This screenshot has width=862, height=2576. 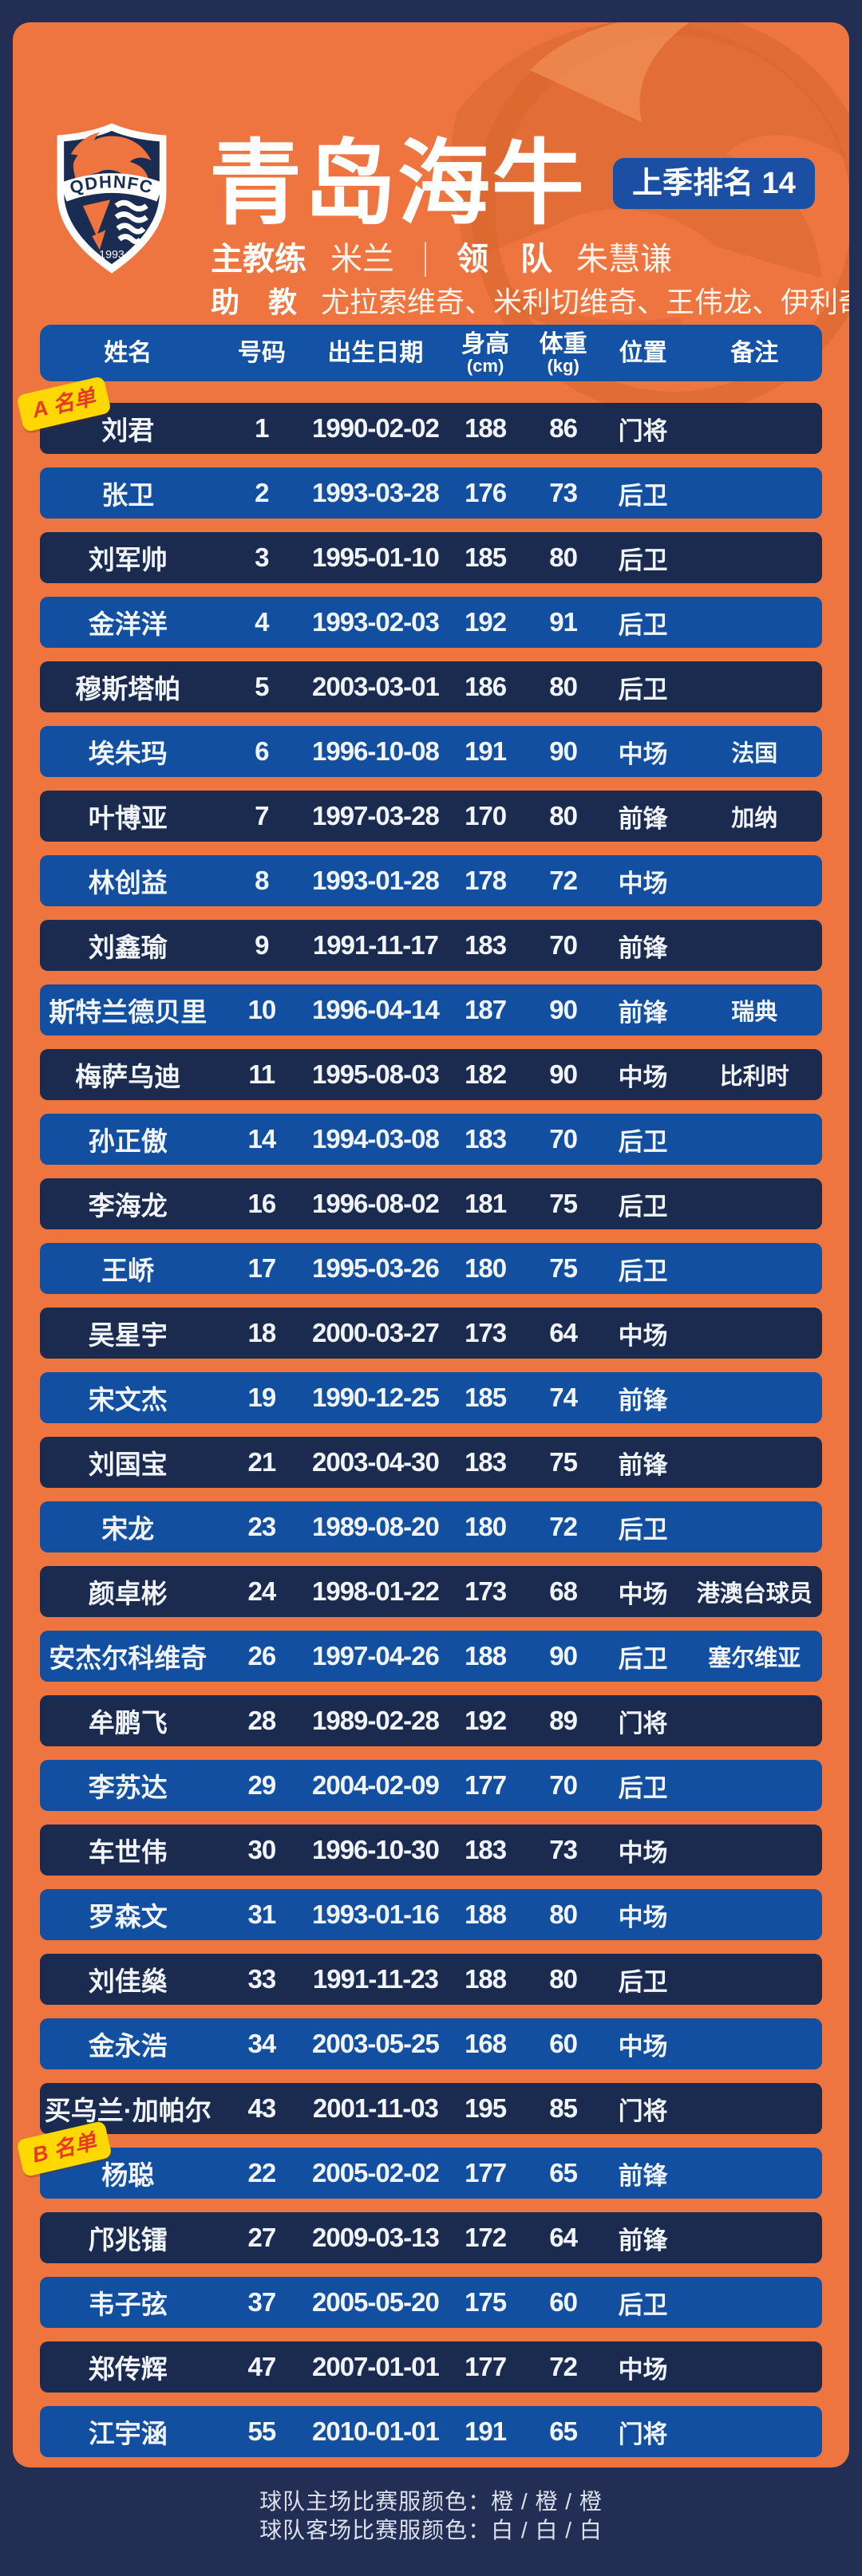 What do you see at coordinates (563, 1720) in the screenshot?
I see `player-weight: 89` at bounding box center [563, 1720].